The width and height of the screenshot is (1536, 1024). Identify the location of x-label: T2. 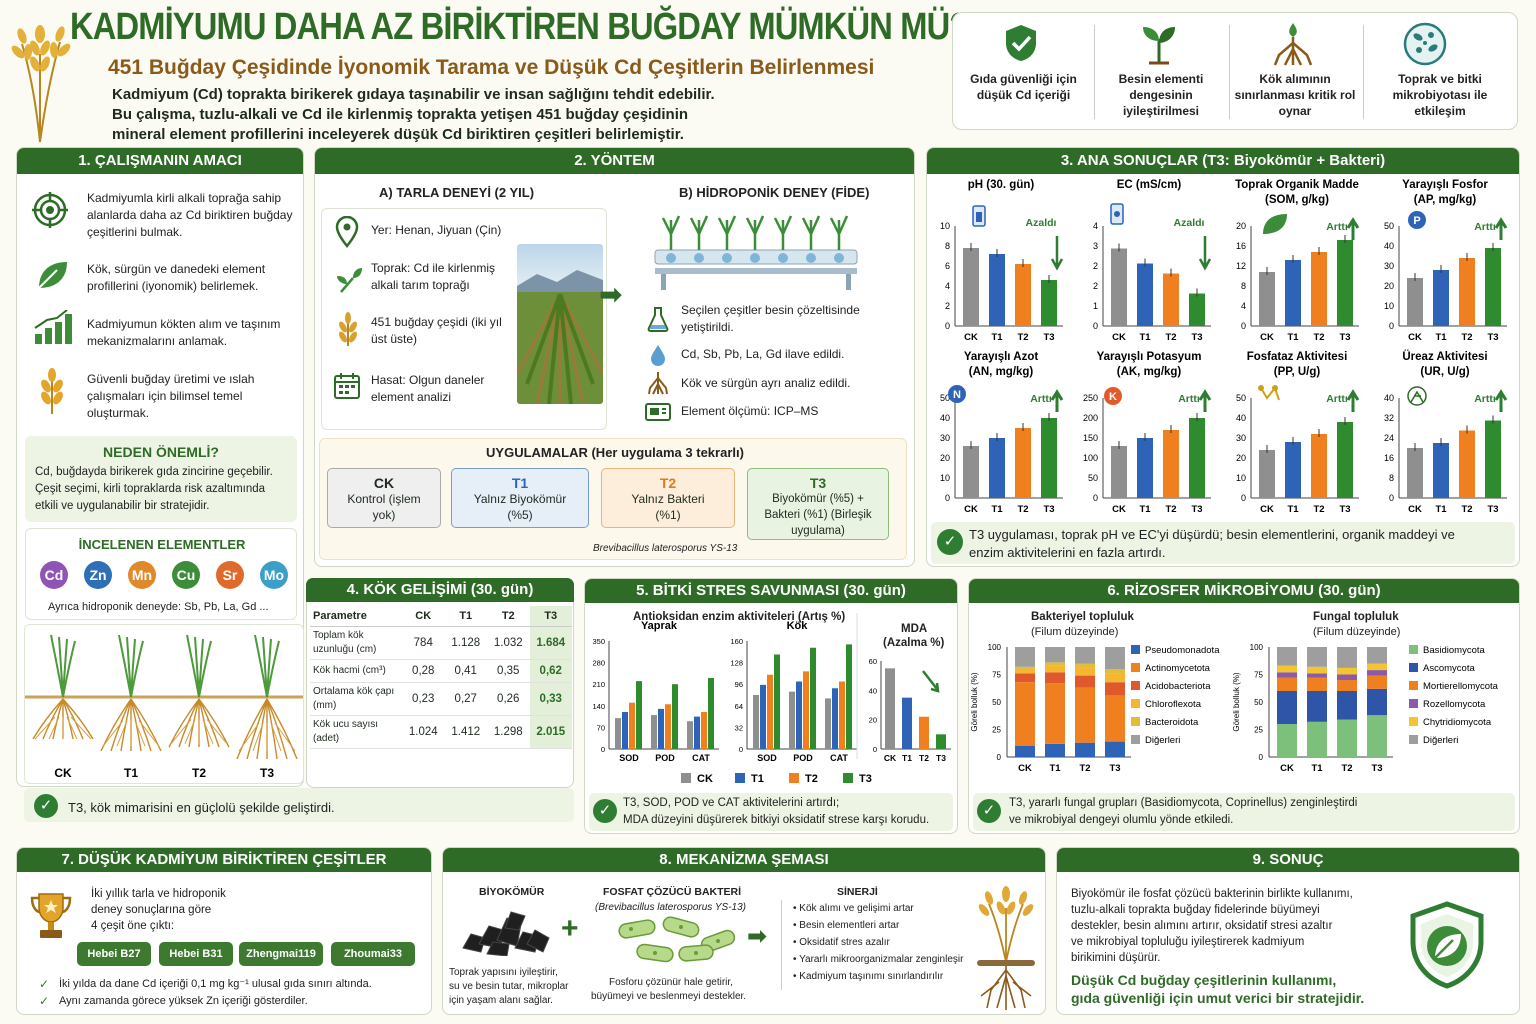
(1022, 337).